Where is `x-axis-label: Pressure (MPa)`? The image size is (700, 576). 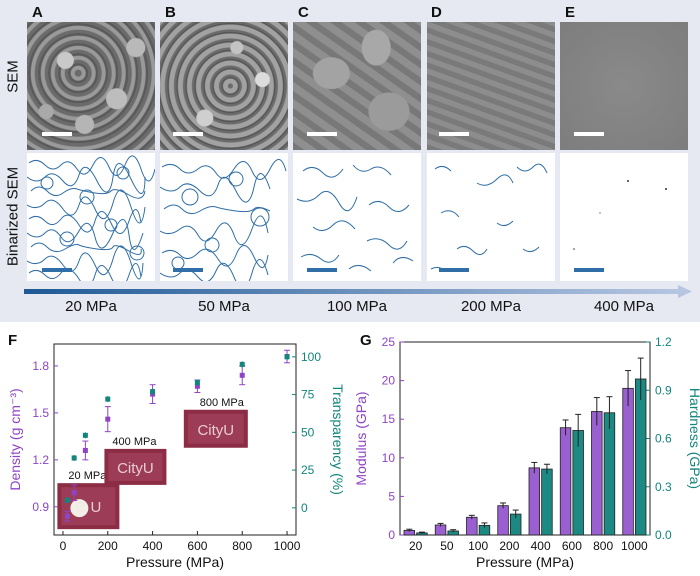 x-axis-label: Pressure (MPa) is located at coordinates (175, 562).